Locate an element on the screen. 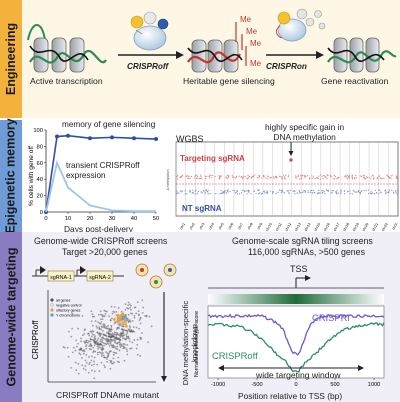 The width and height of the screenshot is (400, 402). tss-arrow is located at coordinates (308, 278).